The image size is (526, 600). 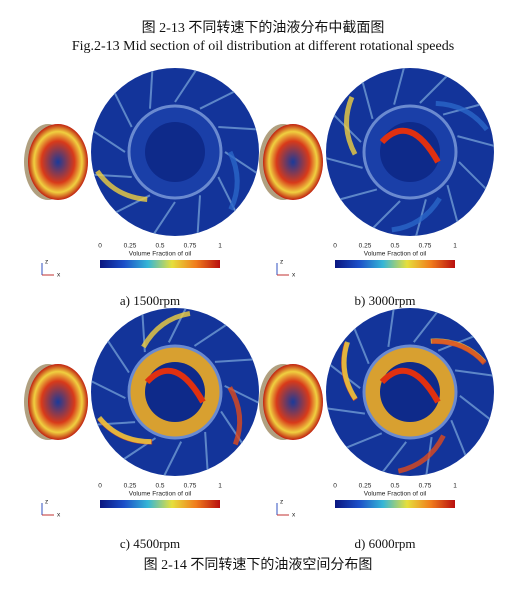 I want to click on panel-label: b) 3000rpm, so click(x=384, y=300).